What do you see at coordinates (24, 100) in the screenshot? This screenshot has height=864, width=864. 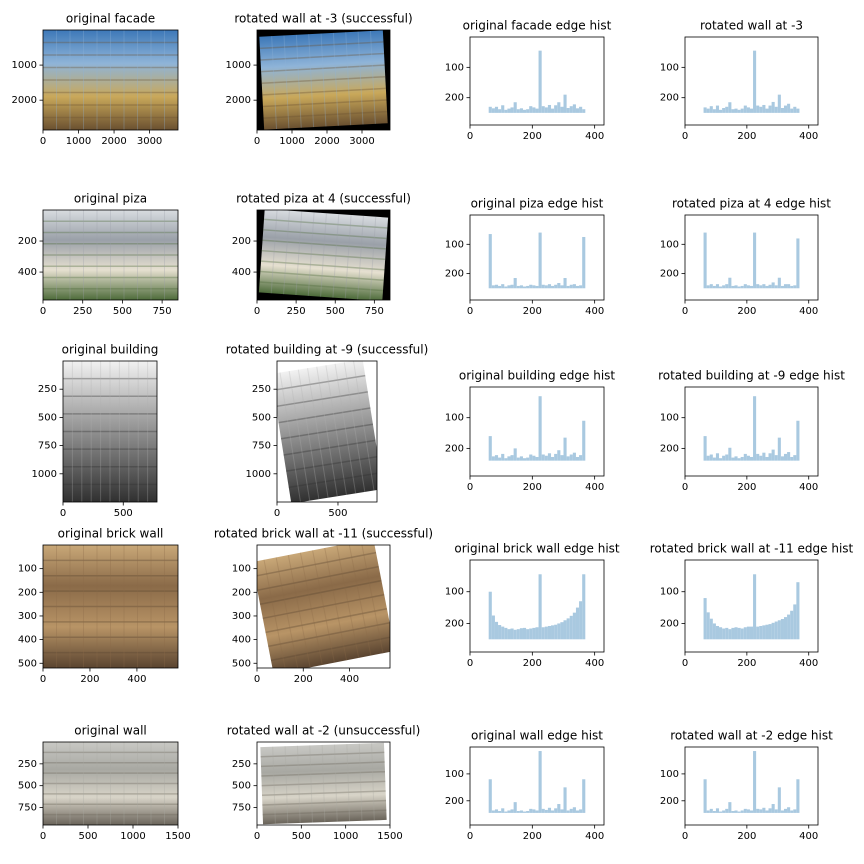 I see `y-tick-label: 2000` at bounding box center [24, 100].